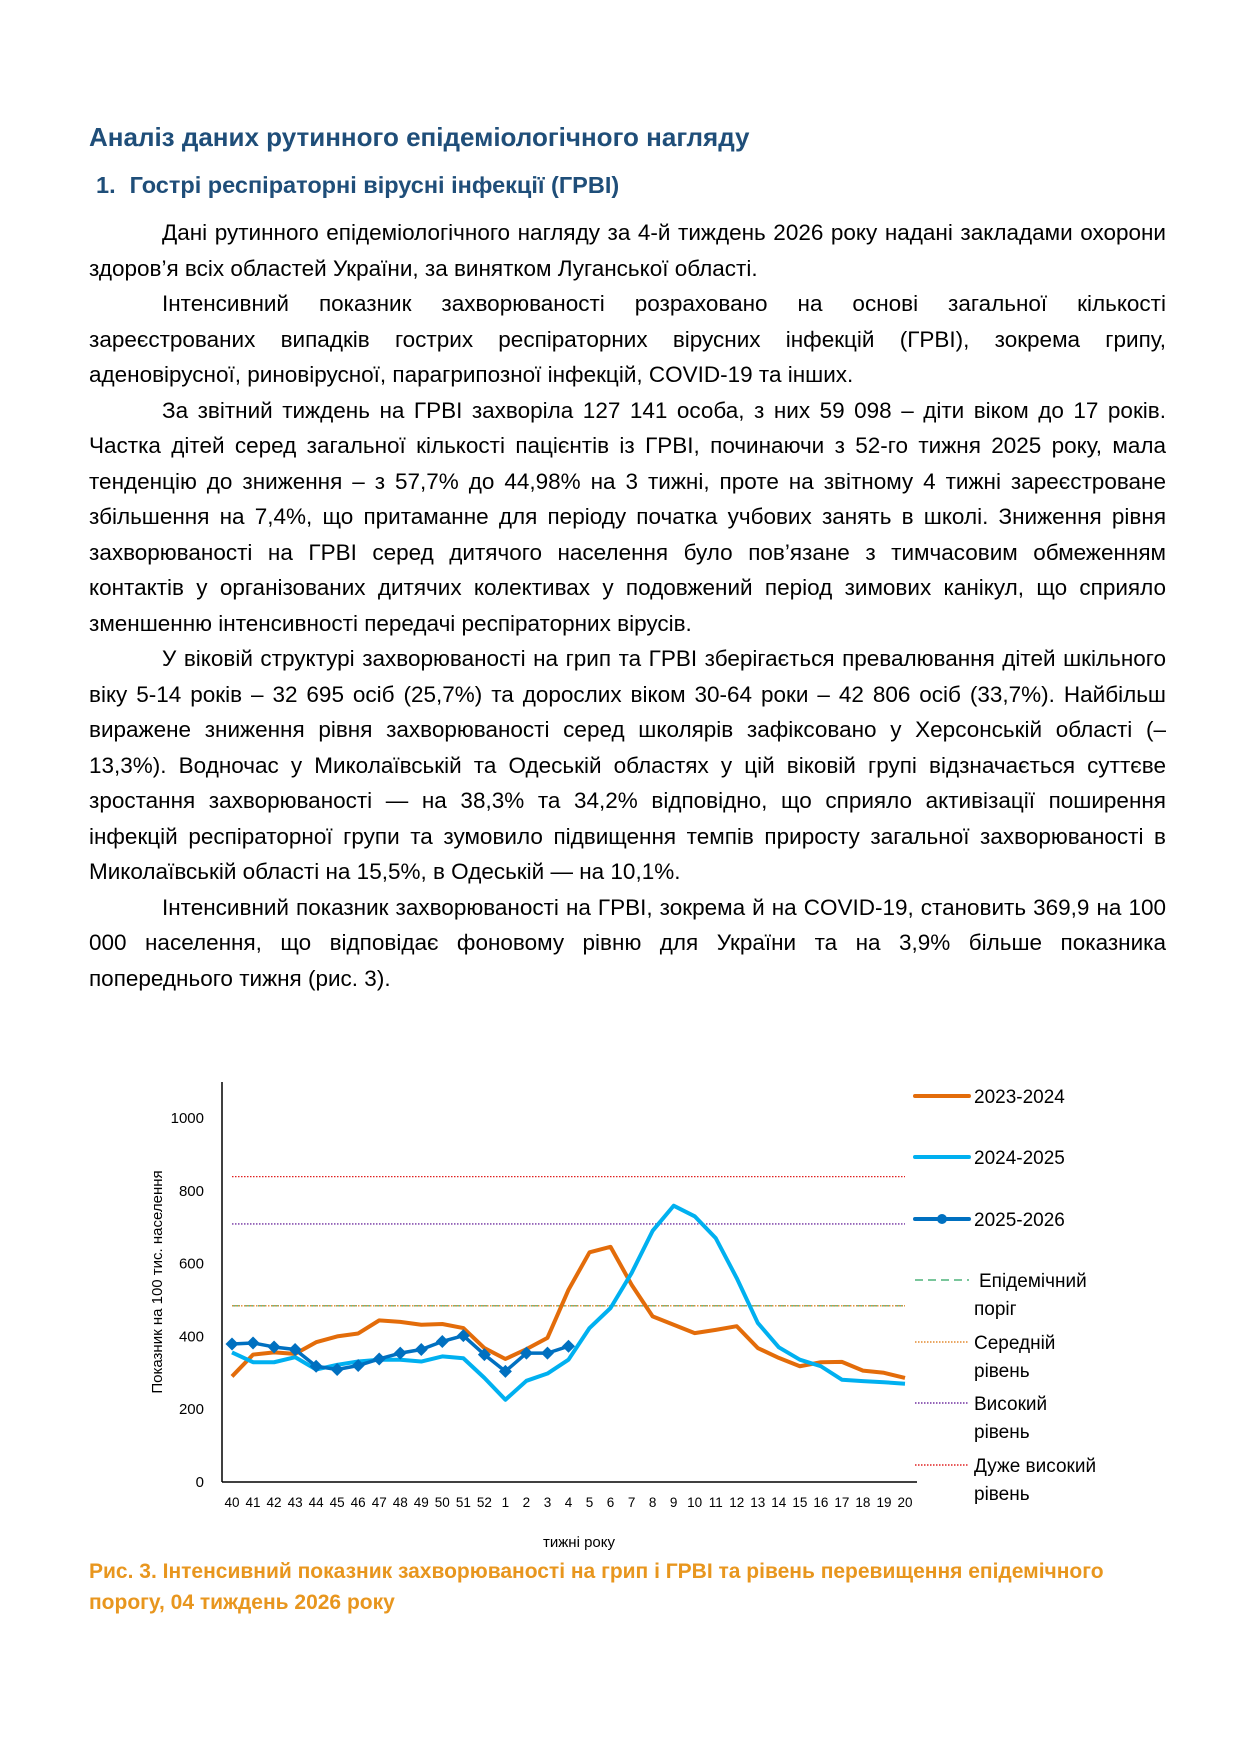 The width and height of the screenshot is (1241, 1755). Describe the element at coordinates (527, 1502) in the screenshot. I see `x-tick-label: 2` at that location.